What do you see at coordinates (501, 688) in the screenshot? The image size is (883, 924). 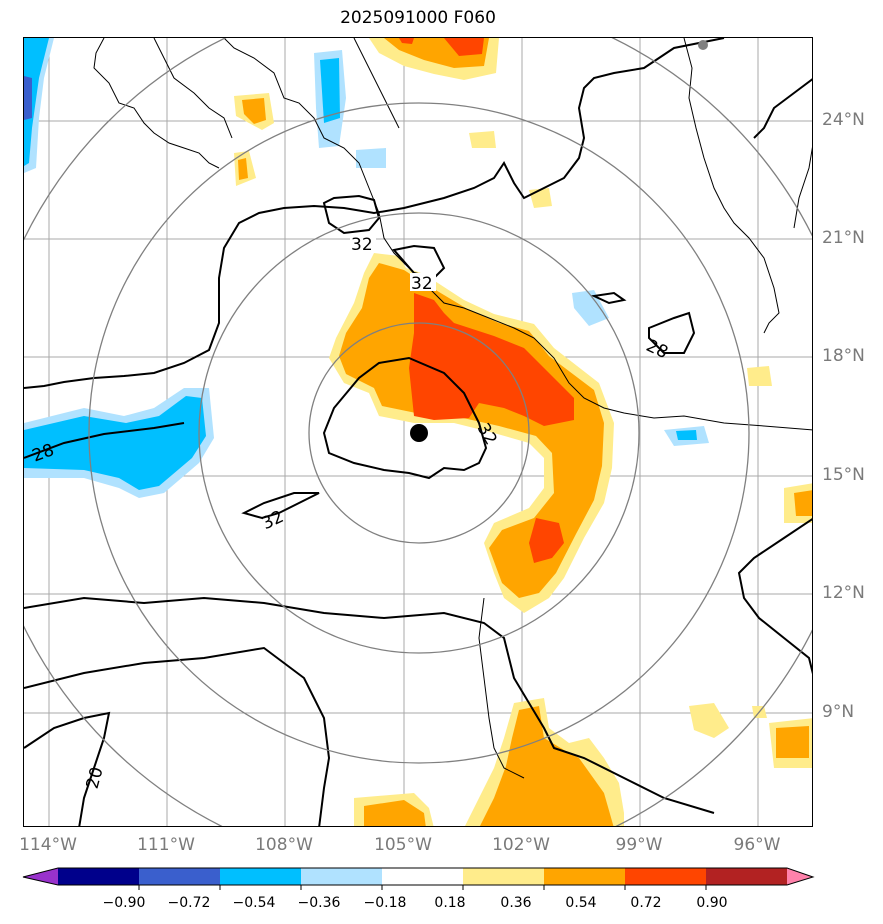 I see `coast-guatemala` at bounding box center [501, 688].